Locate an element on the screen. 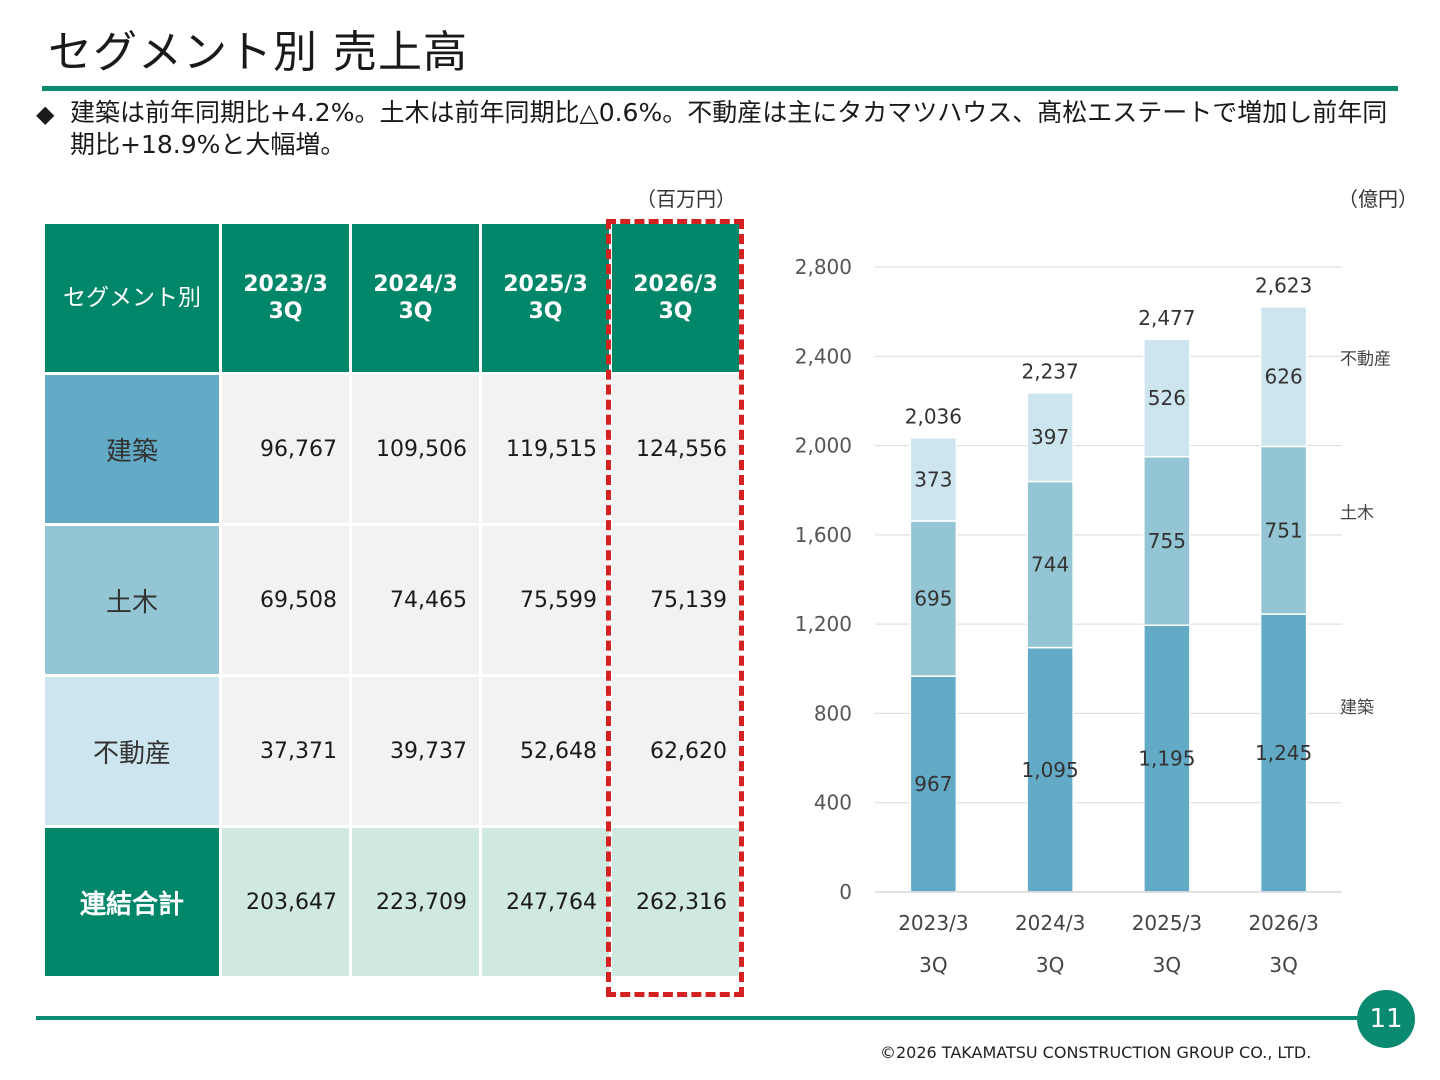  legend-label: 不動産 is located at coordinates (1365, 360).